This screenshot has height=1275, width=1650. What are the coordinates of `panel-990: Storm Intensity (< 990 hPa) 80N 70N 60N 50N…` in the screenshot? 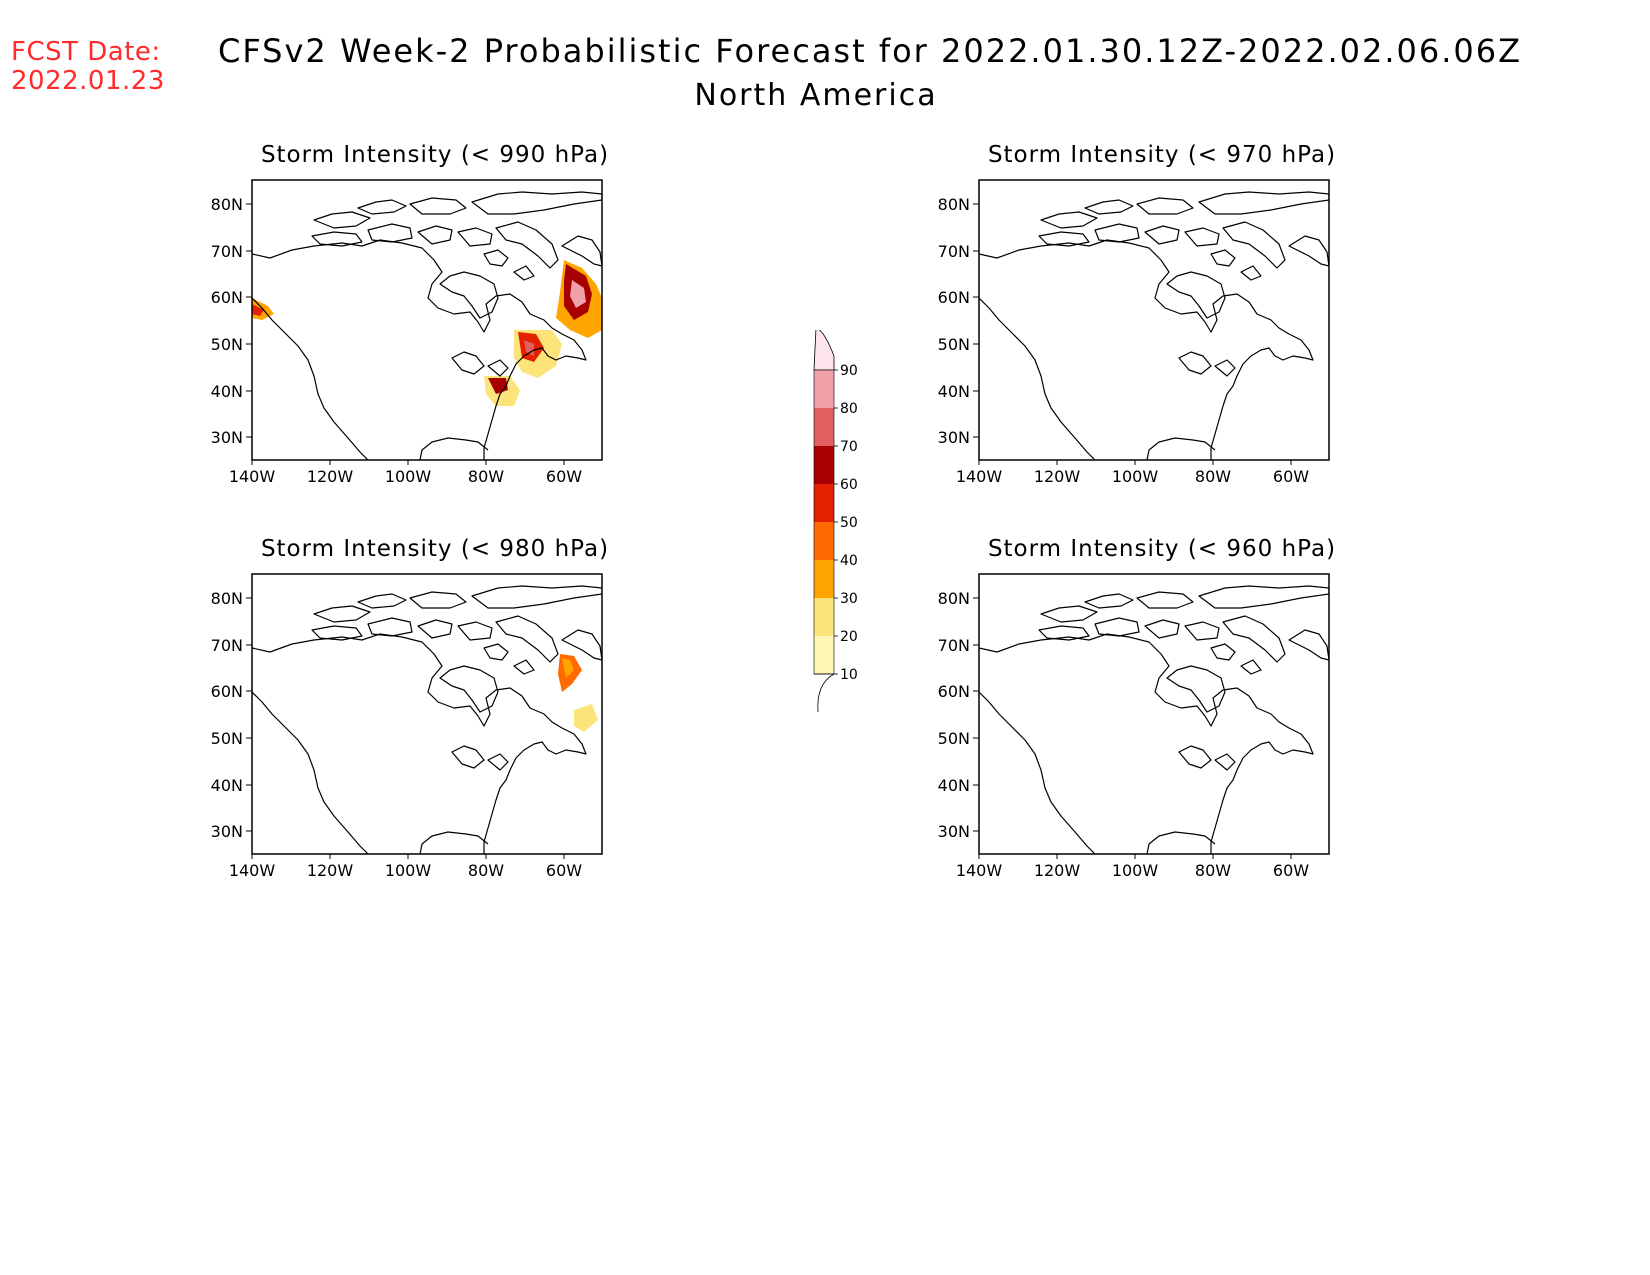 It's located at (435, 352).